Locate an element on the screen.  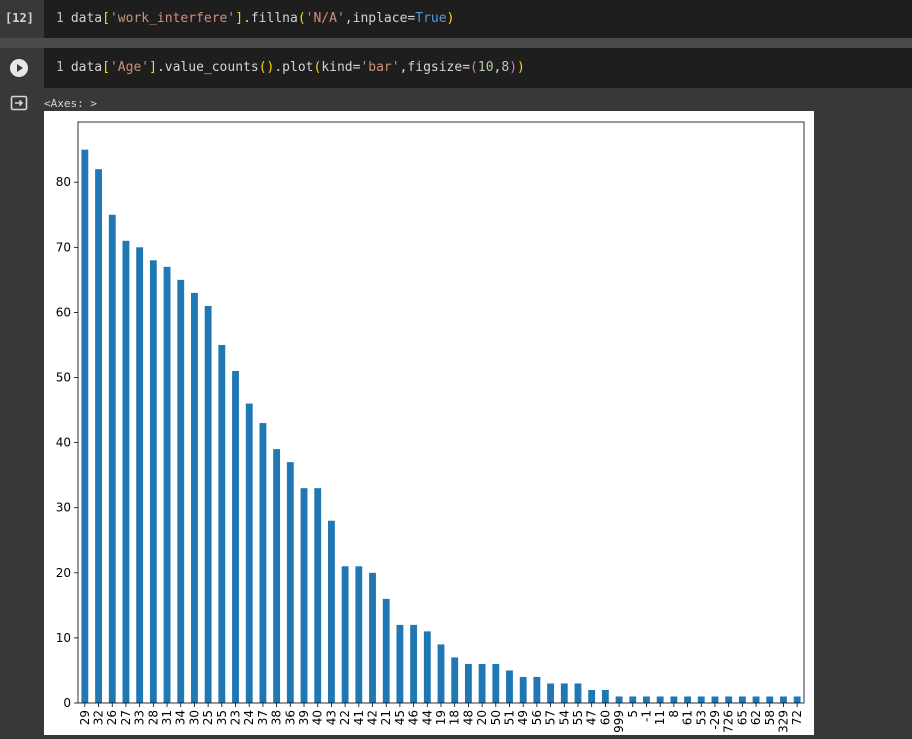
x-tick-label: 20 is located at coordinates (482, 717).